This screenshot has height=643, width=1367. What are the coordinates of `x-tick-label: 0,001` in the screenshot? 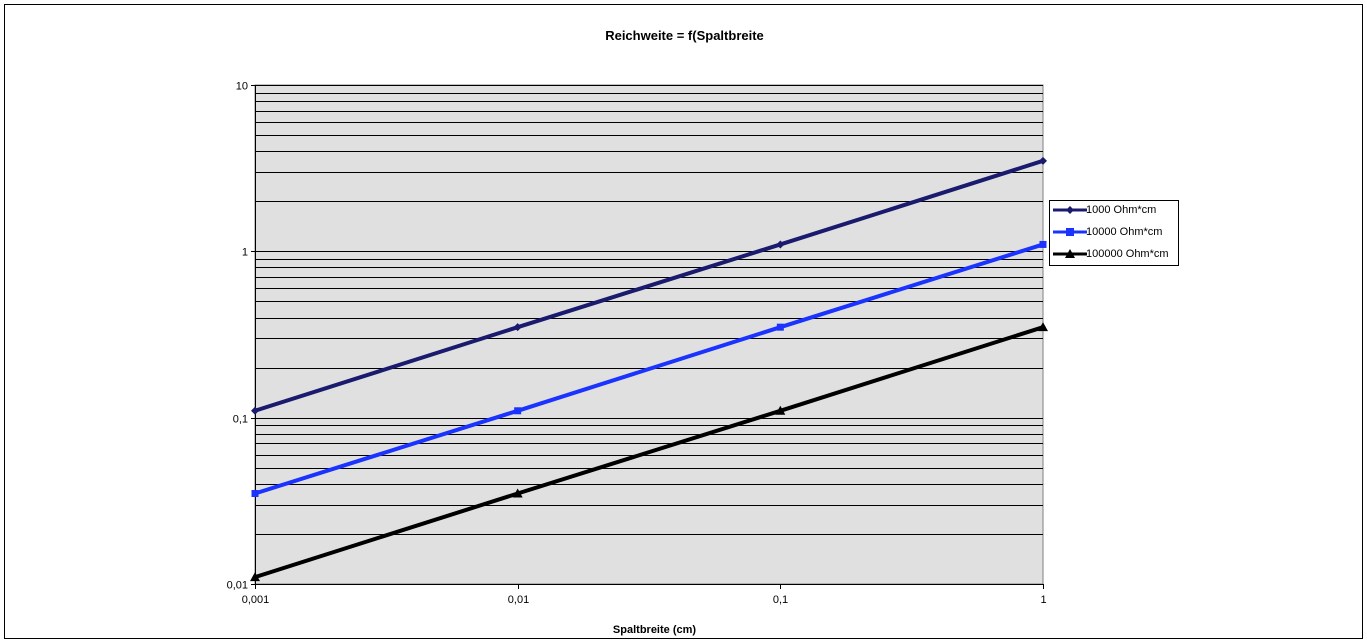 It's located at (256, 600).